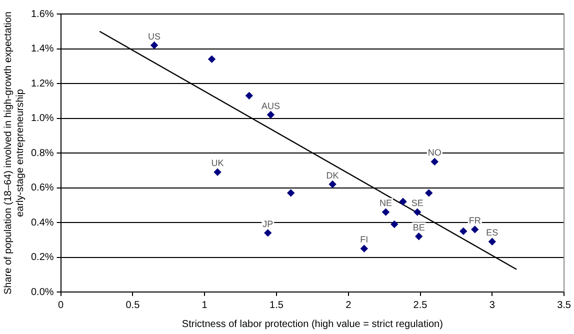  I want to click on annotation: ES, so click(492, 233).